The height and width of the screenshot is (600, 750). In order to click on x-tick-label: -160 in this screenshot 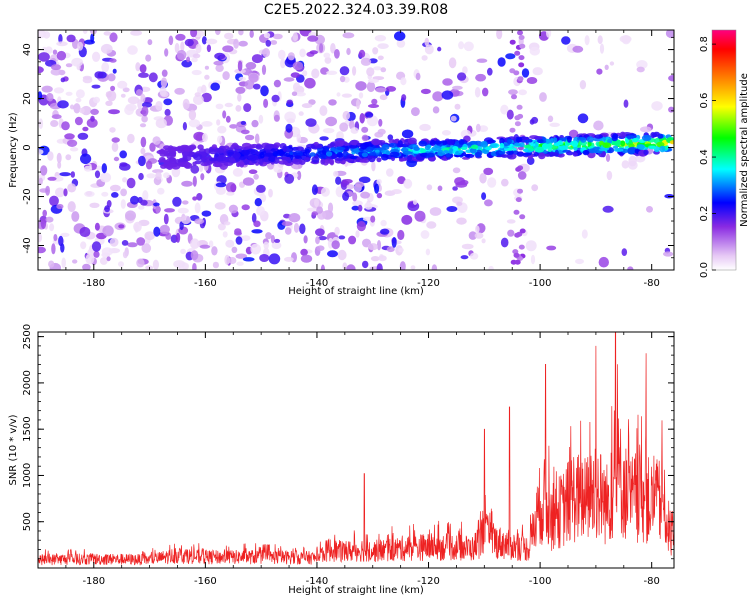, I will do `click(205, 581)`.